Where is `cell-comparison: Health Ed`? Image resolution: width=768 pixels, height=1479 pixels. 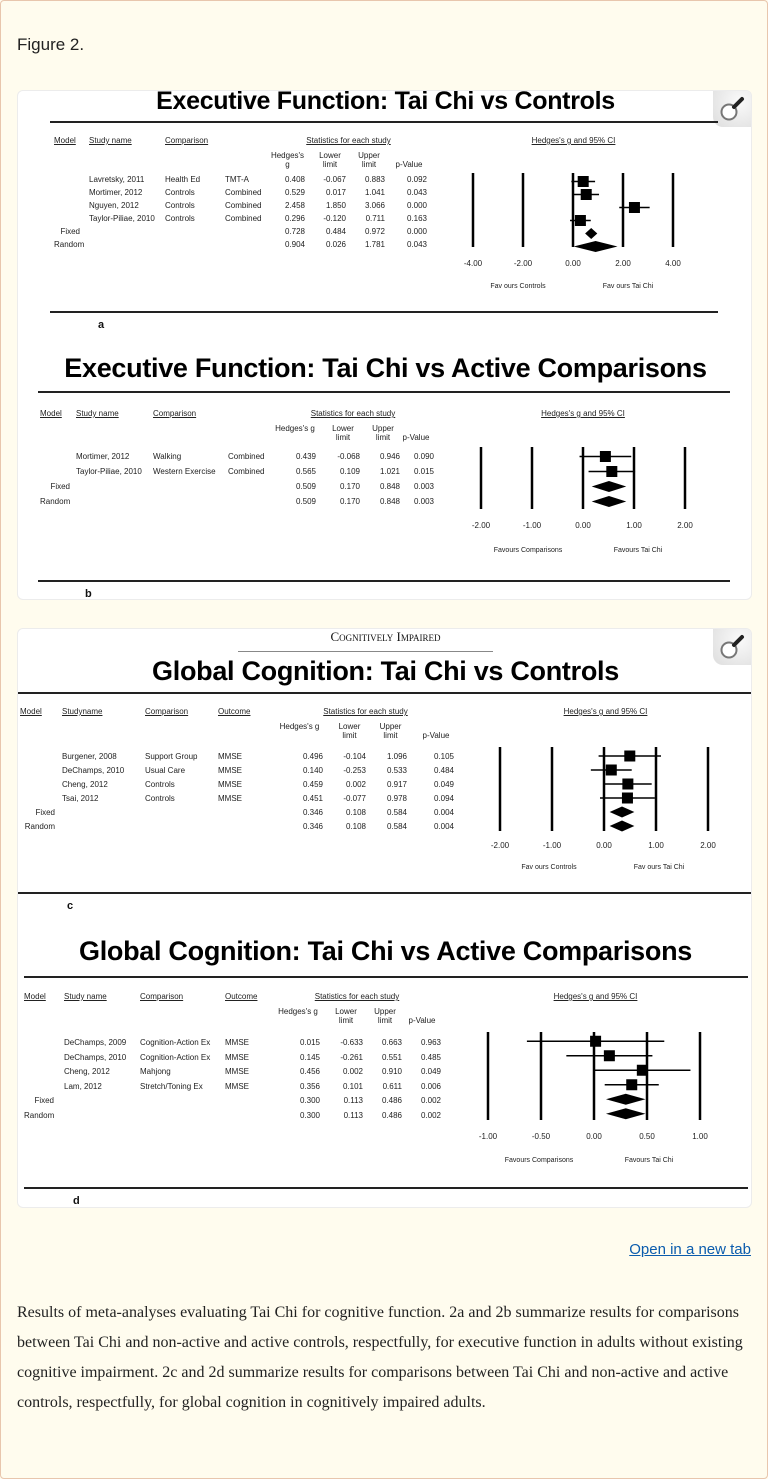
cell-comparison: Health Ed is located at coordinates (183, 179).